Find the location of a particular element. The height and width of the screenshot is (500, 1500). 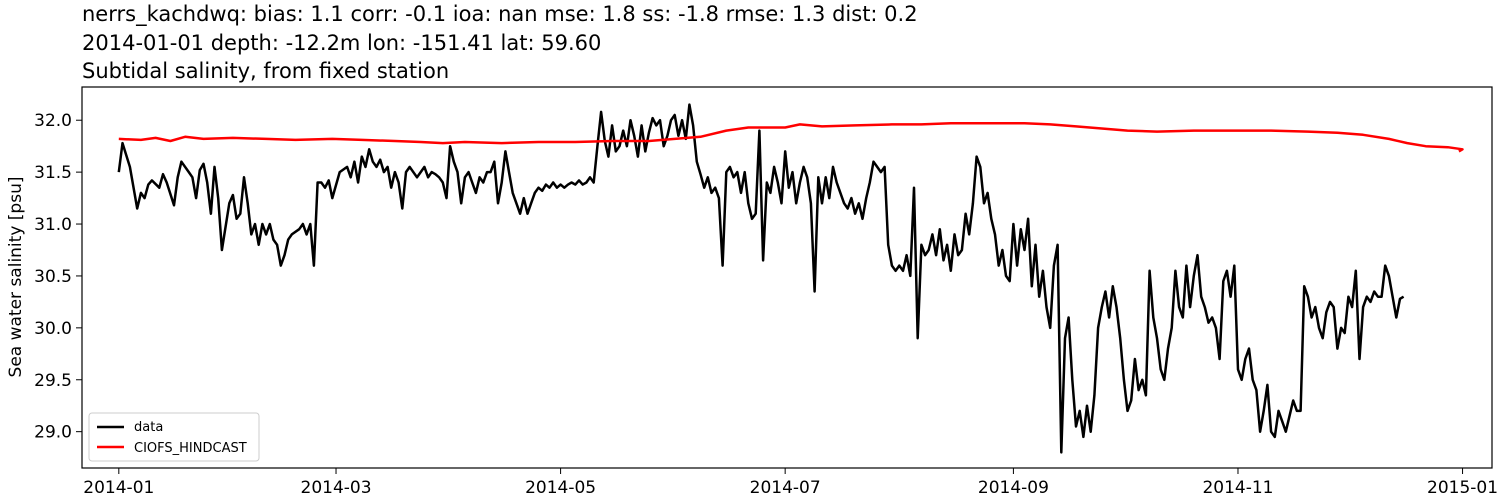

y-tick-label: 30.0 is located at coordinates (53, 329).